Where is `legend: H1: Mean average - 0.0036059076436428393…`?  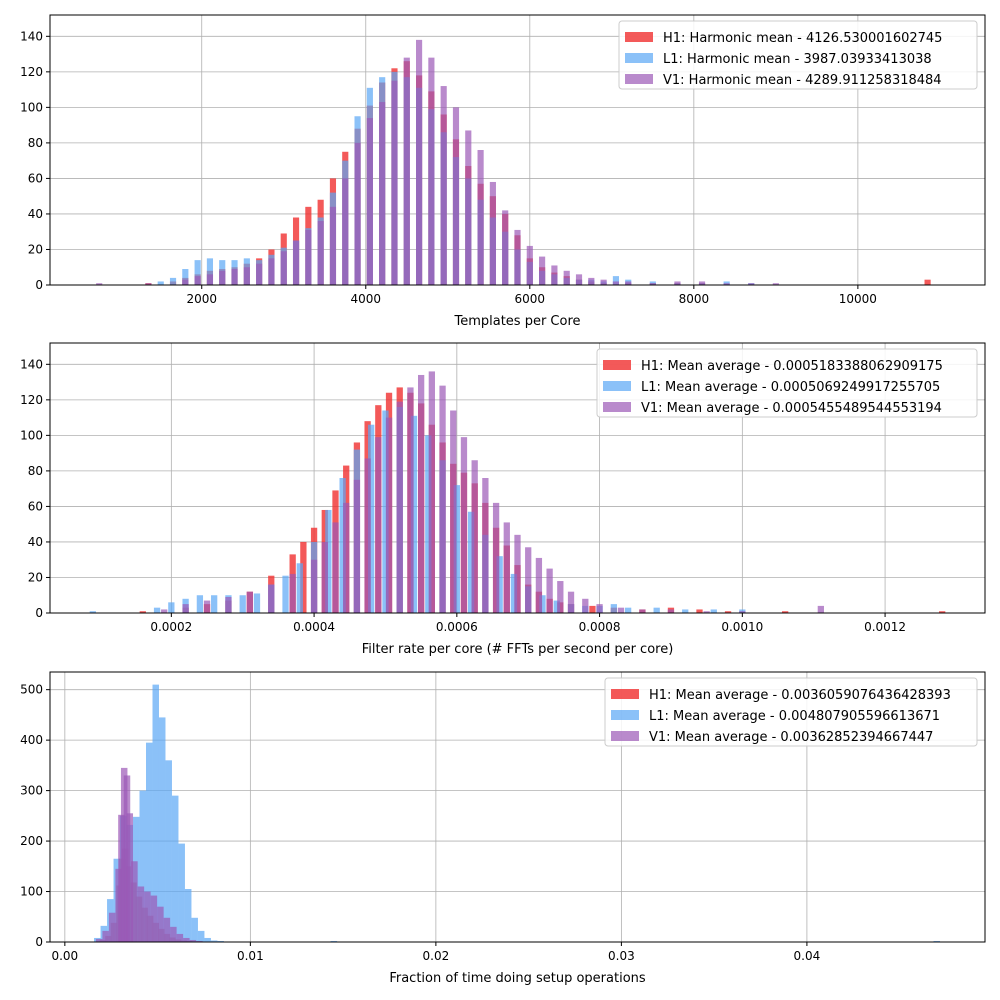 legend: H1: Mean average - 0.0036059076436428393… is located at coordinates (791, 712).